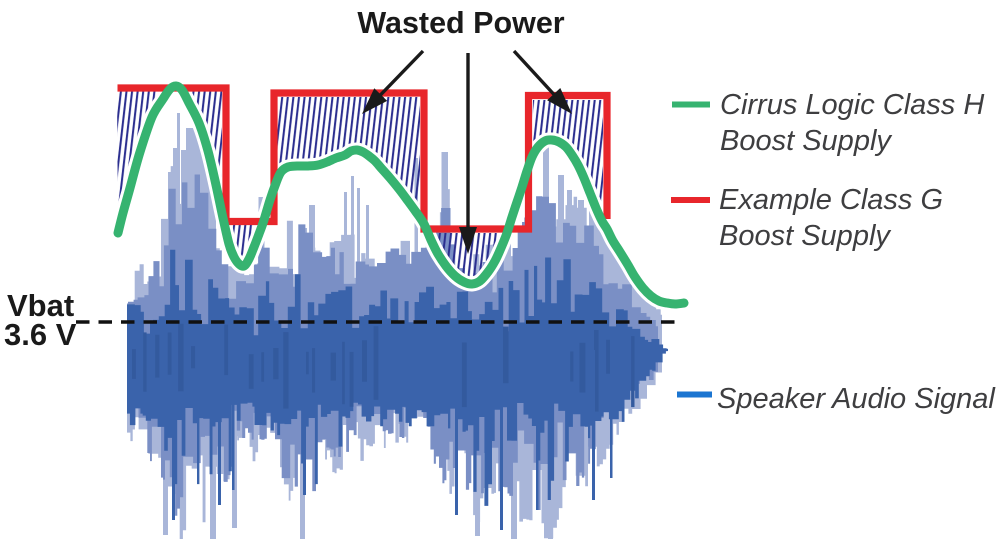 This screenshot has width=1000, height=544. What do you see at coordinates (856, 399) in the screenshot?
I see `svg-text: Speaker Audio Signal` at bounding box center [856, 399].